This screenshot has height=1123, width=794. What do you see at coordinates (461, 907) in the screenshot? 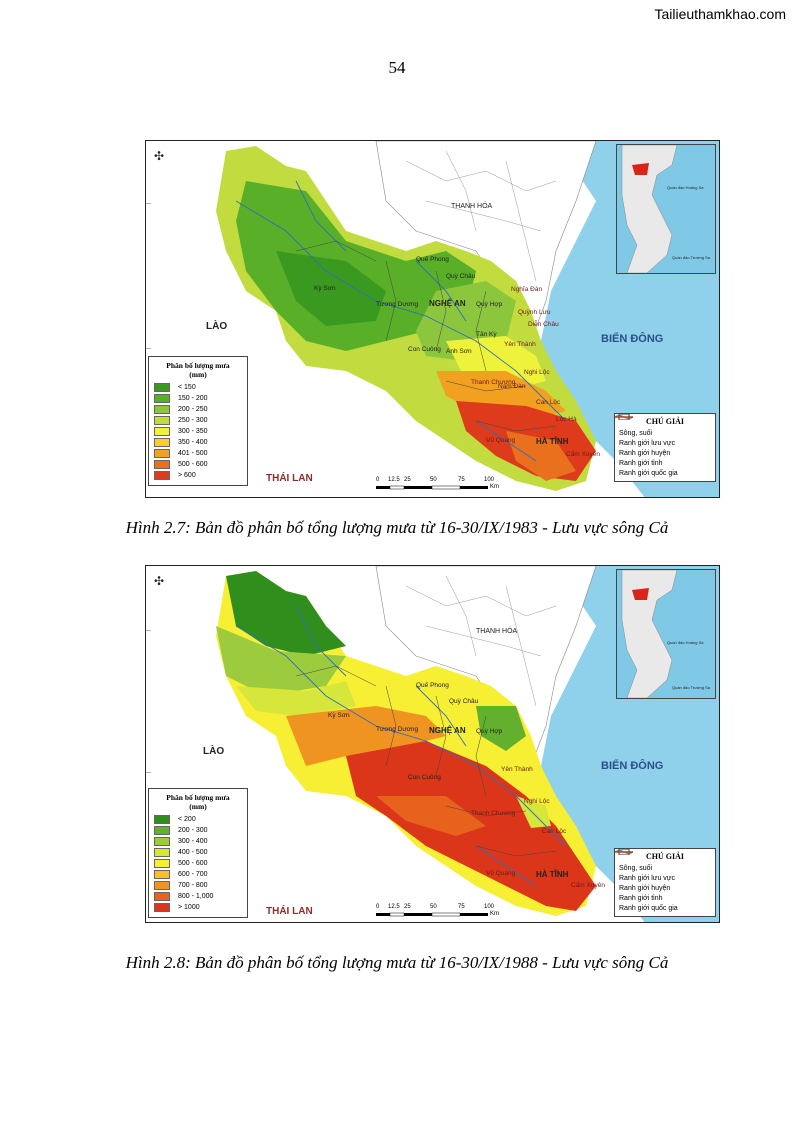
I see `scale-tick: 75` at bounding box center [461, 907].